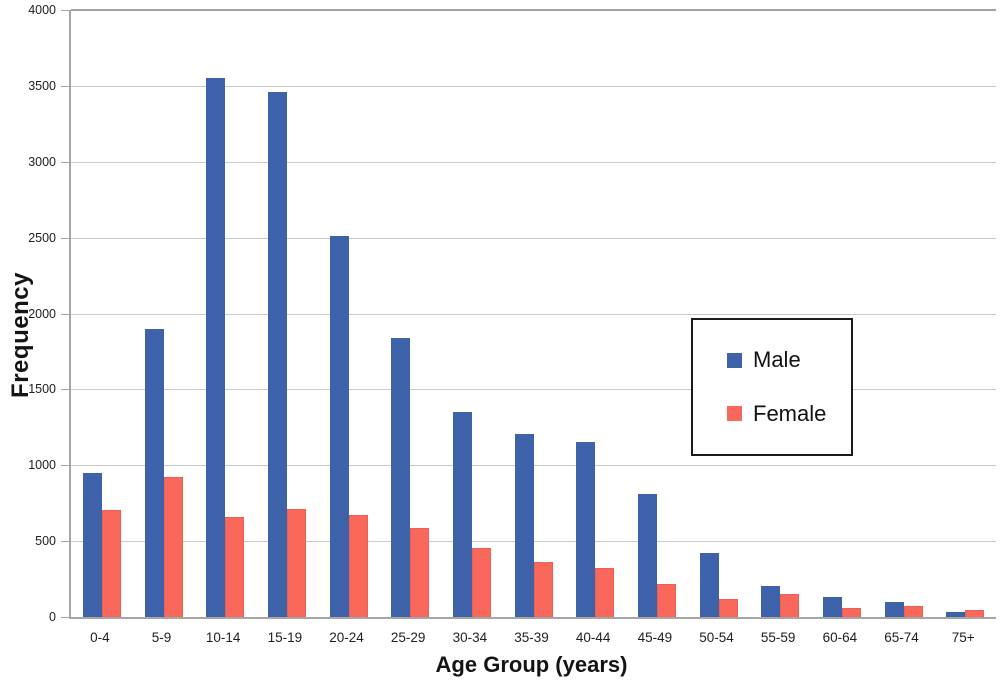 The height and width of the screenshot is (685, 1000). I want to click on y-tick-label: 2000, so click(42, 313).